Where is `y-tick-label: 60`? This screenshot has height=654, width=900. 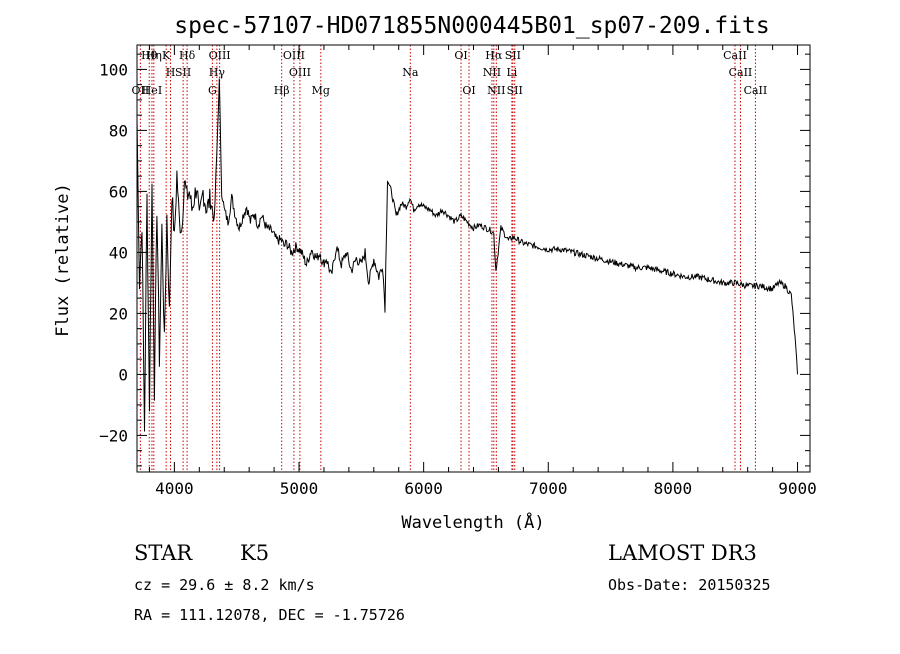 y-tick-label: 60 is located at coordinates (118, 191).